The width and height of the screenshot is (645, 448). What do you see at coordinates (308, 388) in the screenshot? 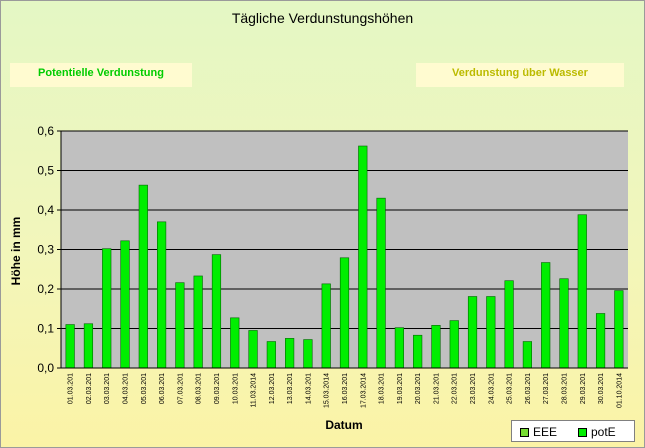
I see `x-tick-label: 14.03.201` at bounding box center [308, 388].